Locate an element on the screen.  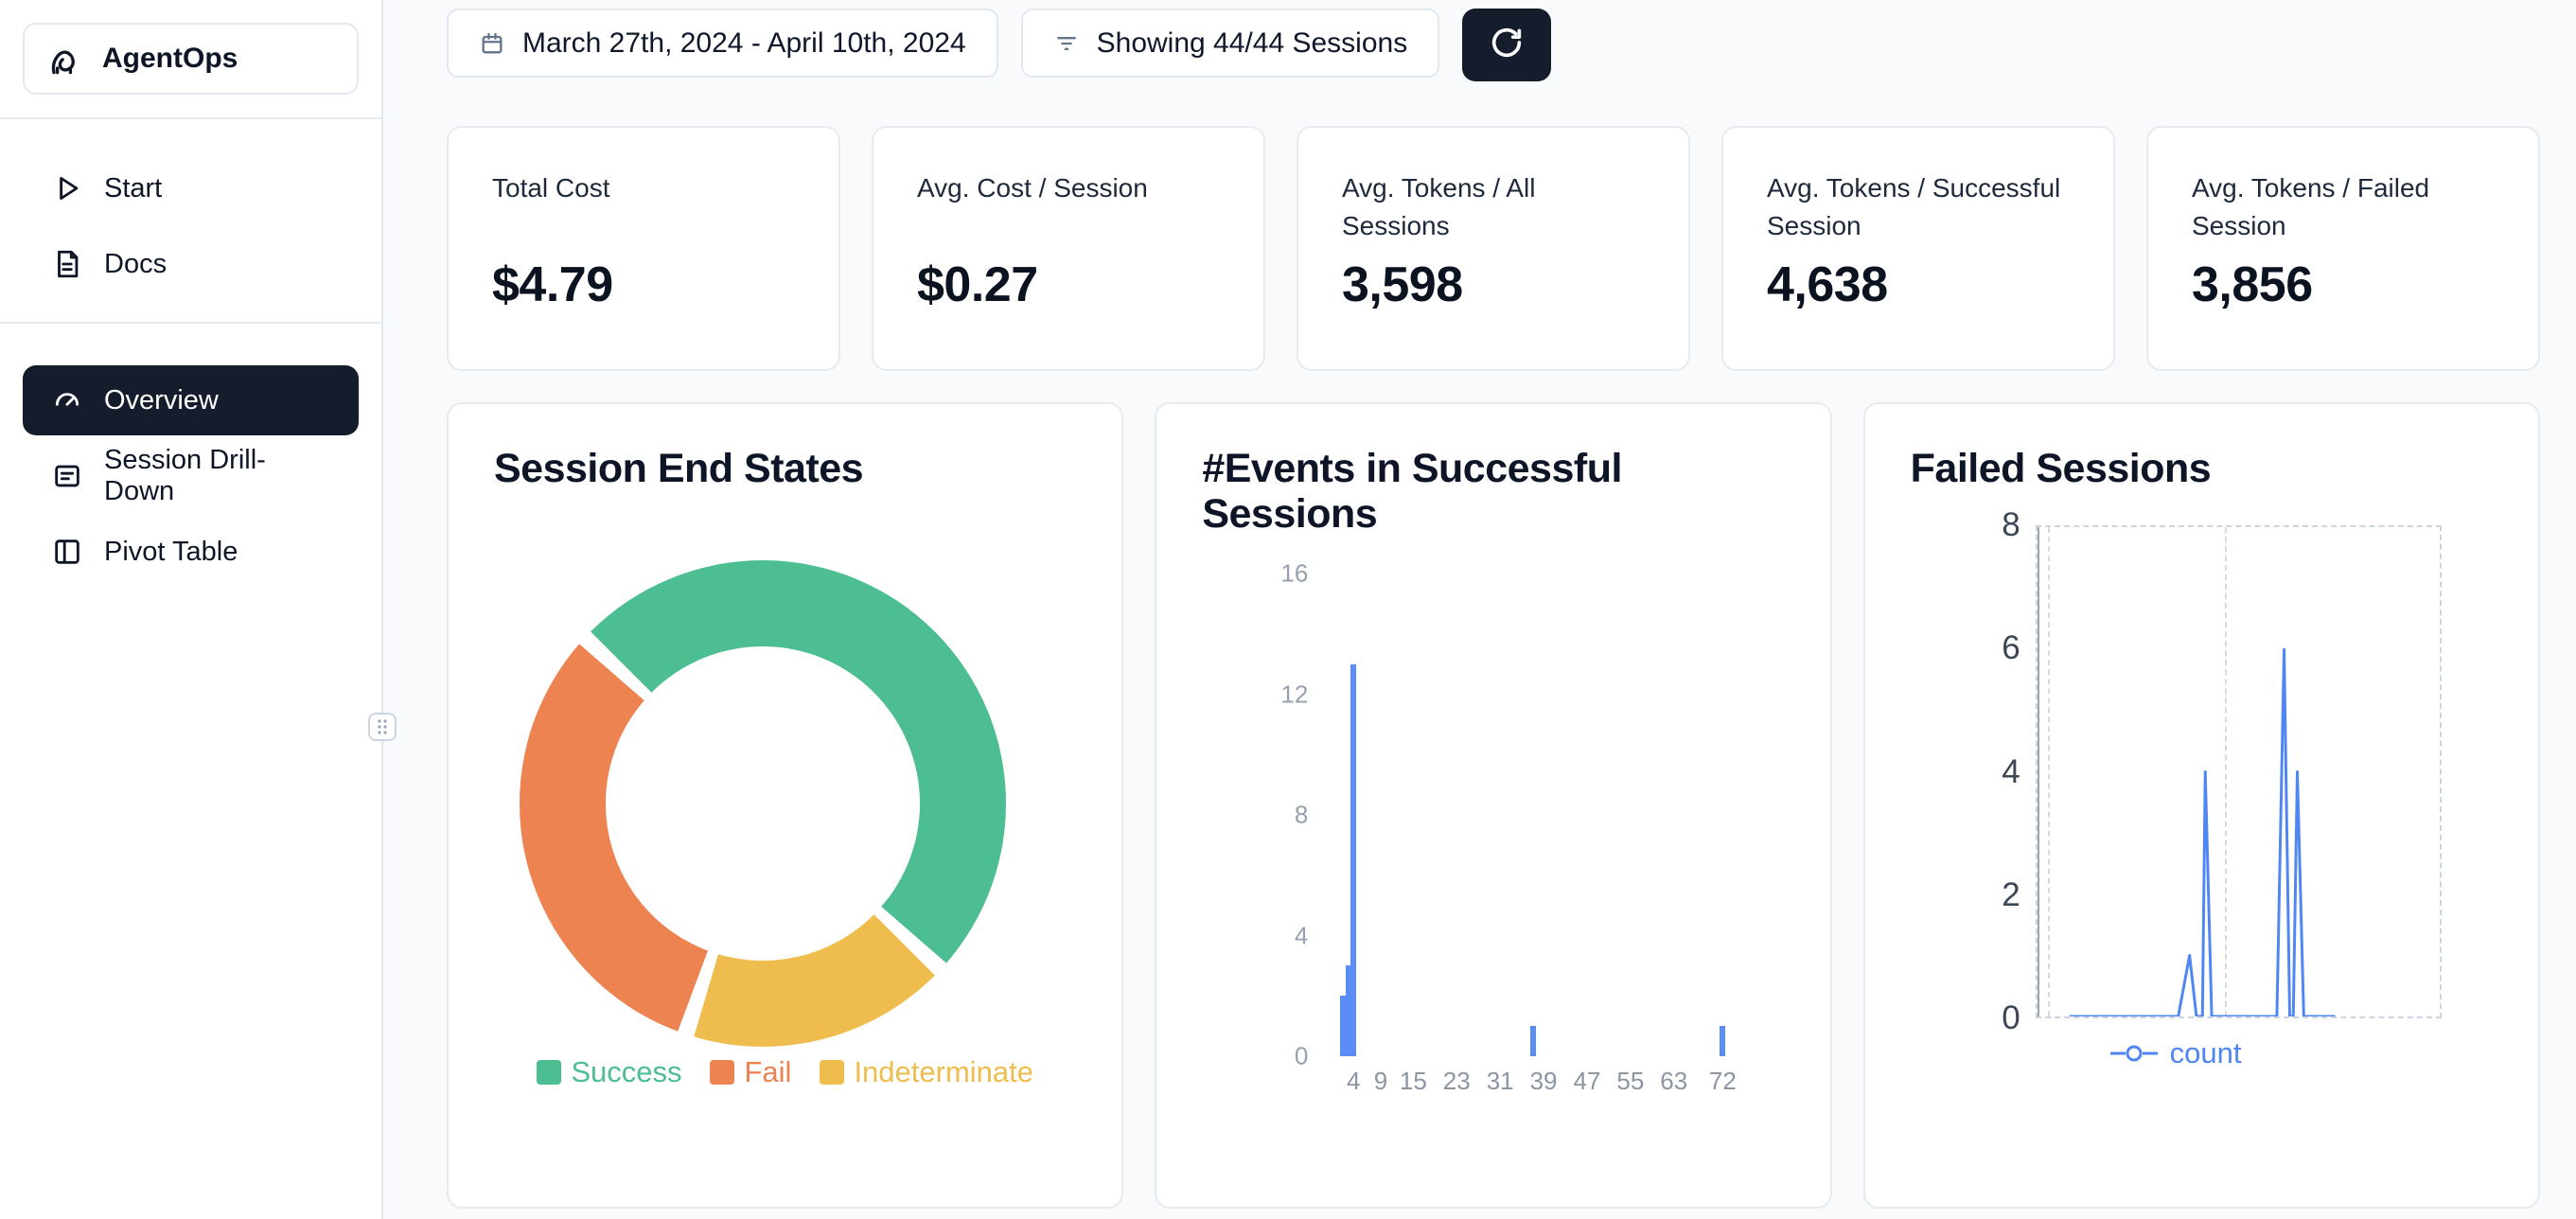
agentops-logo-text: AgentOps is located at coordinates (170, 58).